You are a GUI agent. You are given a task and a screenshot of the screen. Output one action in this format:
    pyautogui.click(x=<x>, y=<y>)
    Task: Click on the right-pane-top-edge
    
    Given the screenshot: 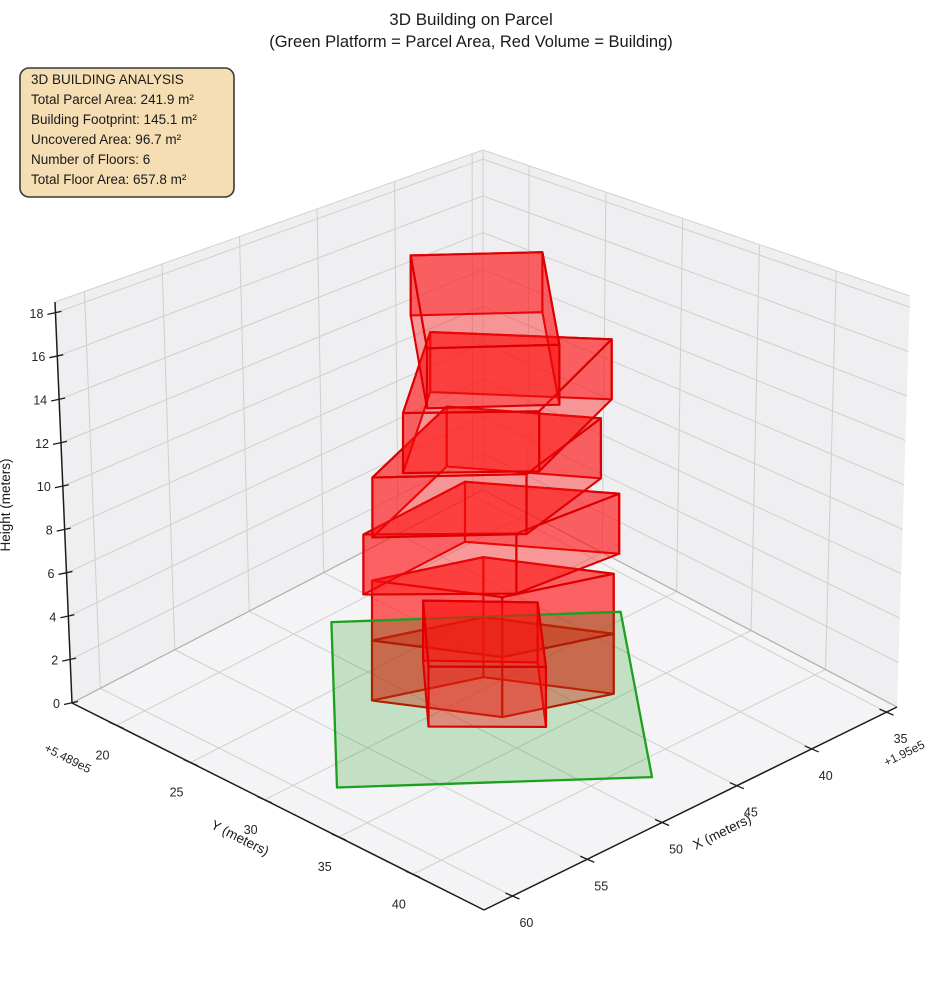 What is the action you would take?
    pyautogui.click(x=696, y=223)
    